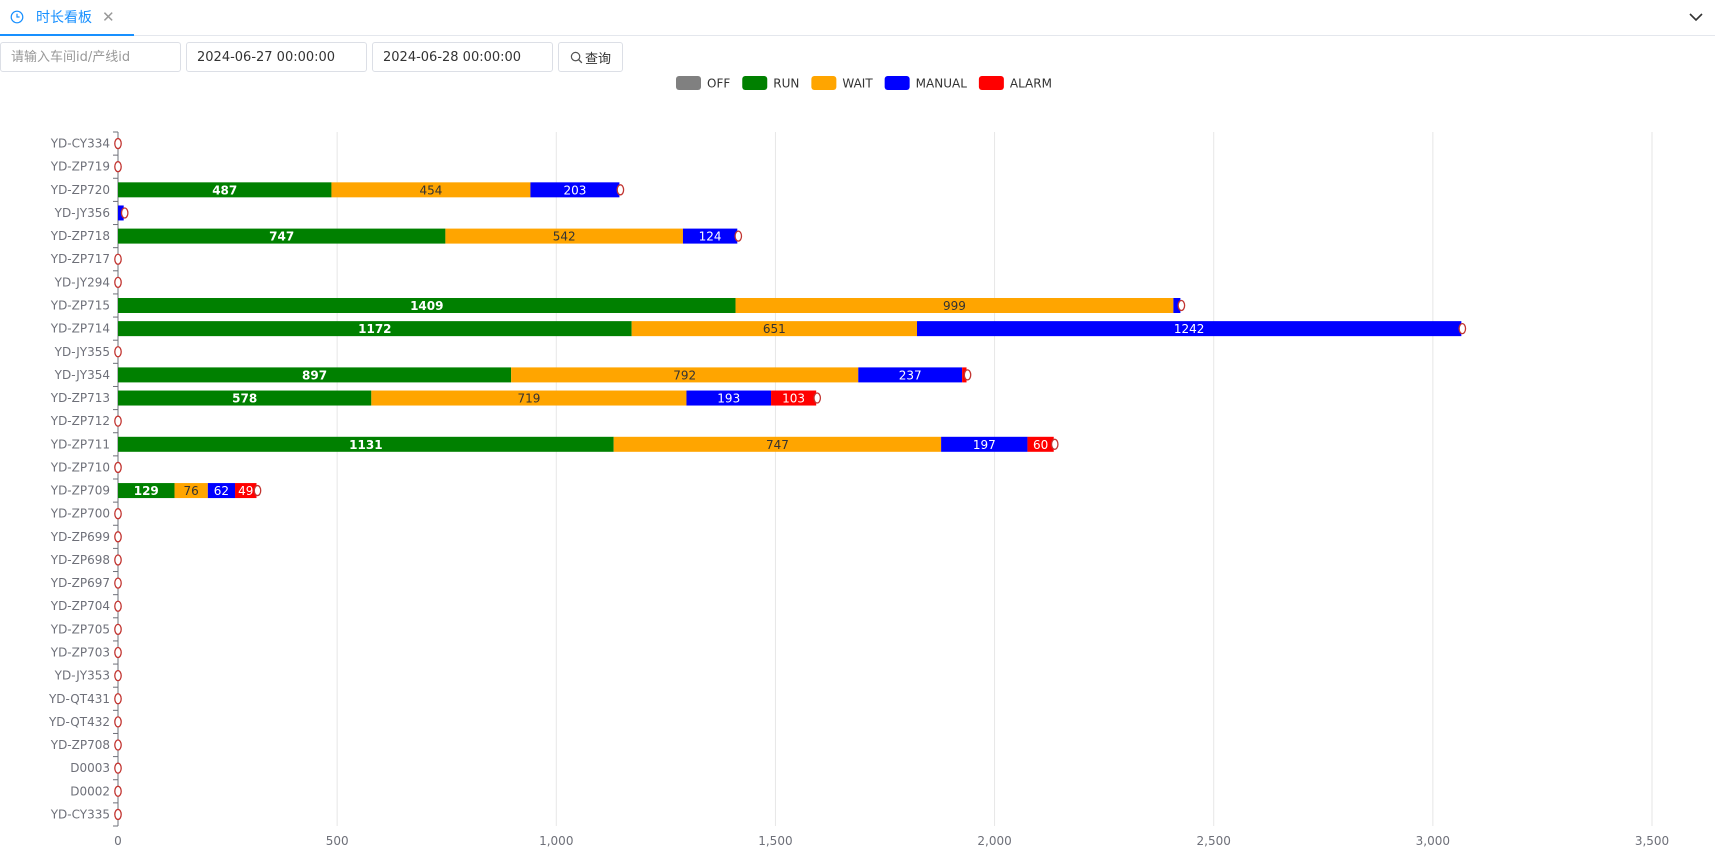 The image size is (1715, 865). What do you see at coordinates (82, 352) in the screenshot?
I see `y-tick-label: YD-JY355` at bounding box center [82, 352].